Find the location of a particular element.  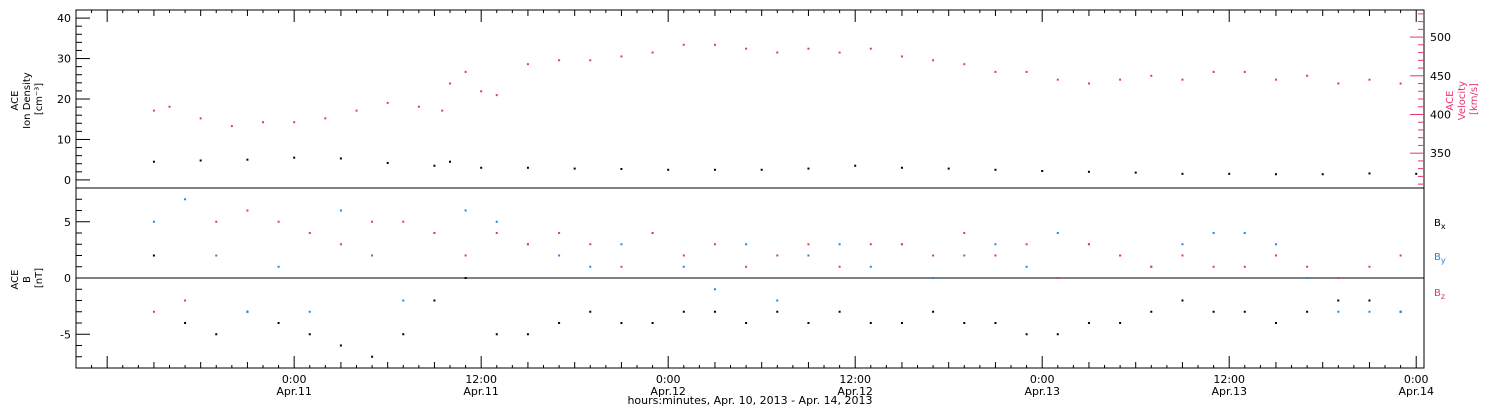

top-left-axis-title: ACE Ion Density [cm⁻³] is located at coordinates (27, 99).